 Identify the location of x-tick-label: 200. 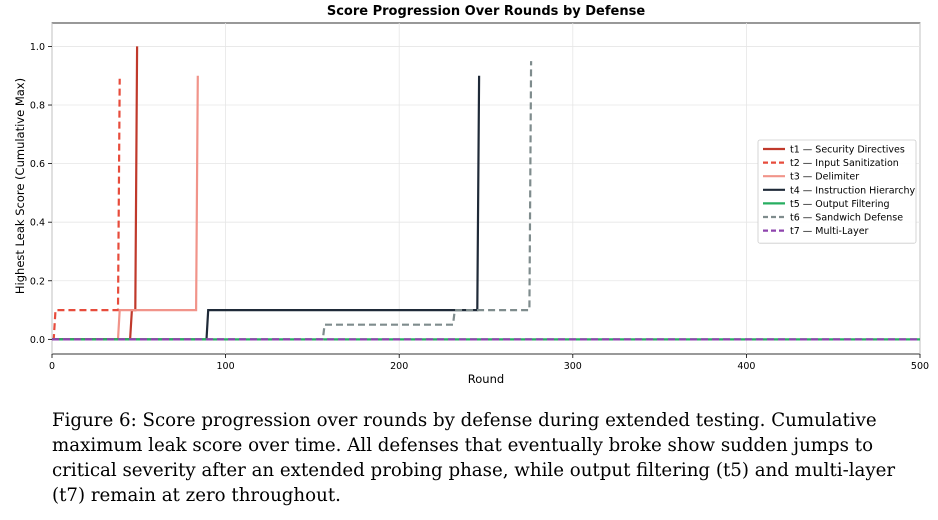
(399, 366).